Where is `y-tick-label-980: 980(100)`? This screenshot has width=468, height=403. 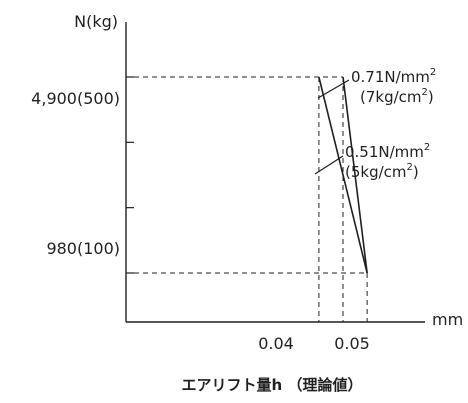 y-tick-label-980: 980(100) is located at coordinates (83, 248).